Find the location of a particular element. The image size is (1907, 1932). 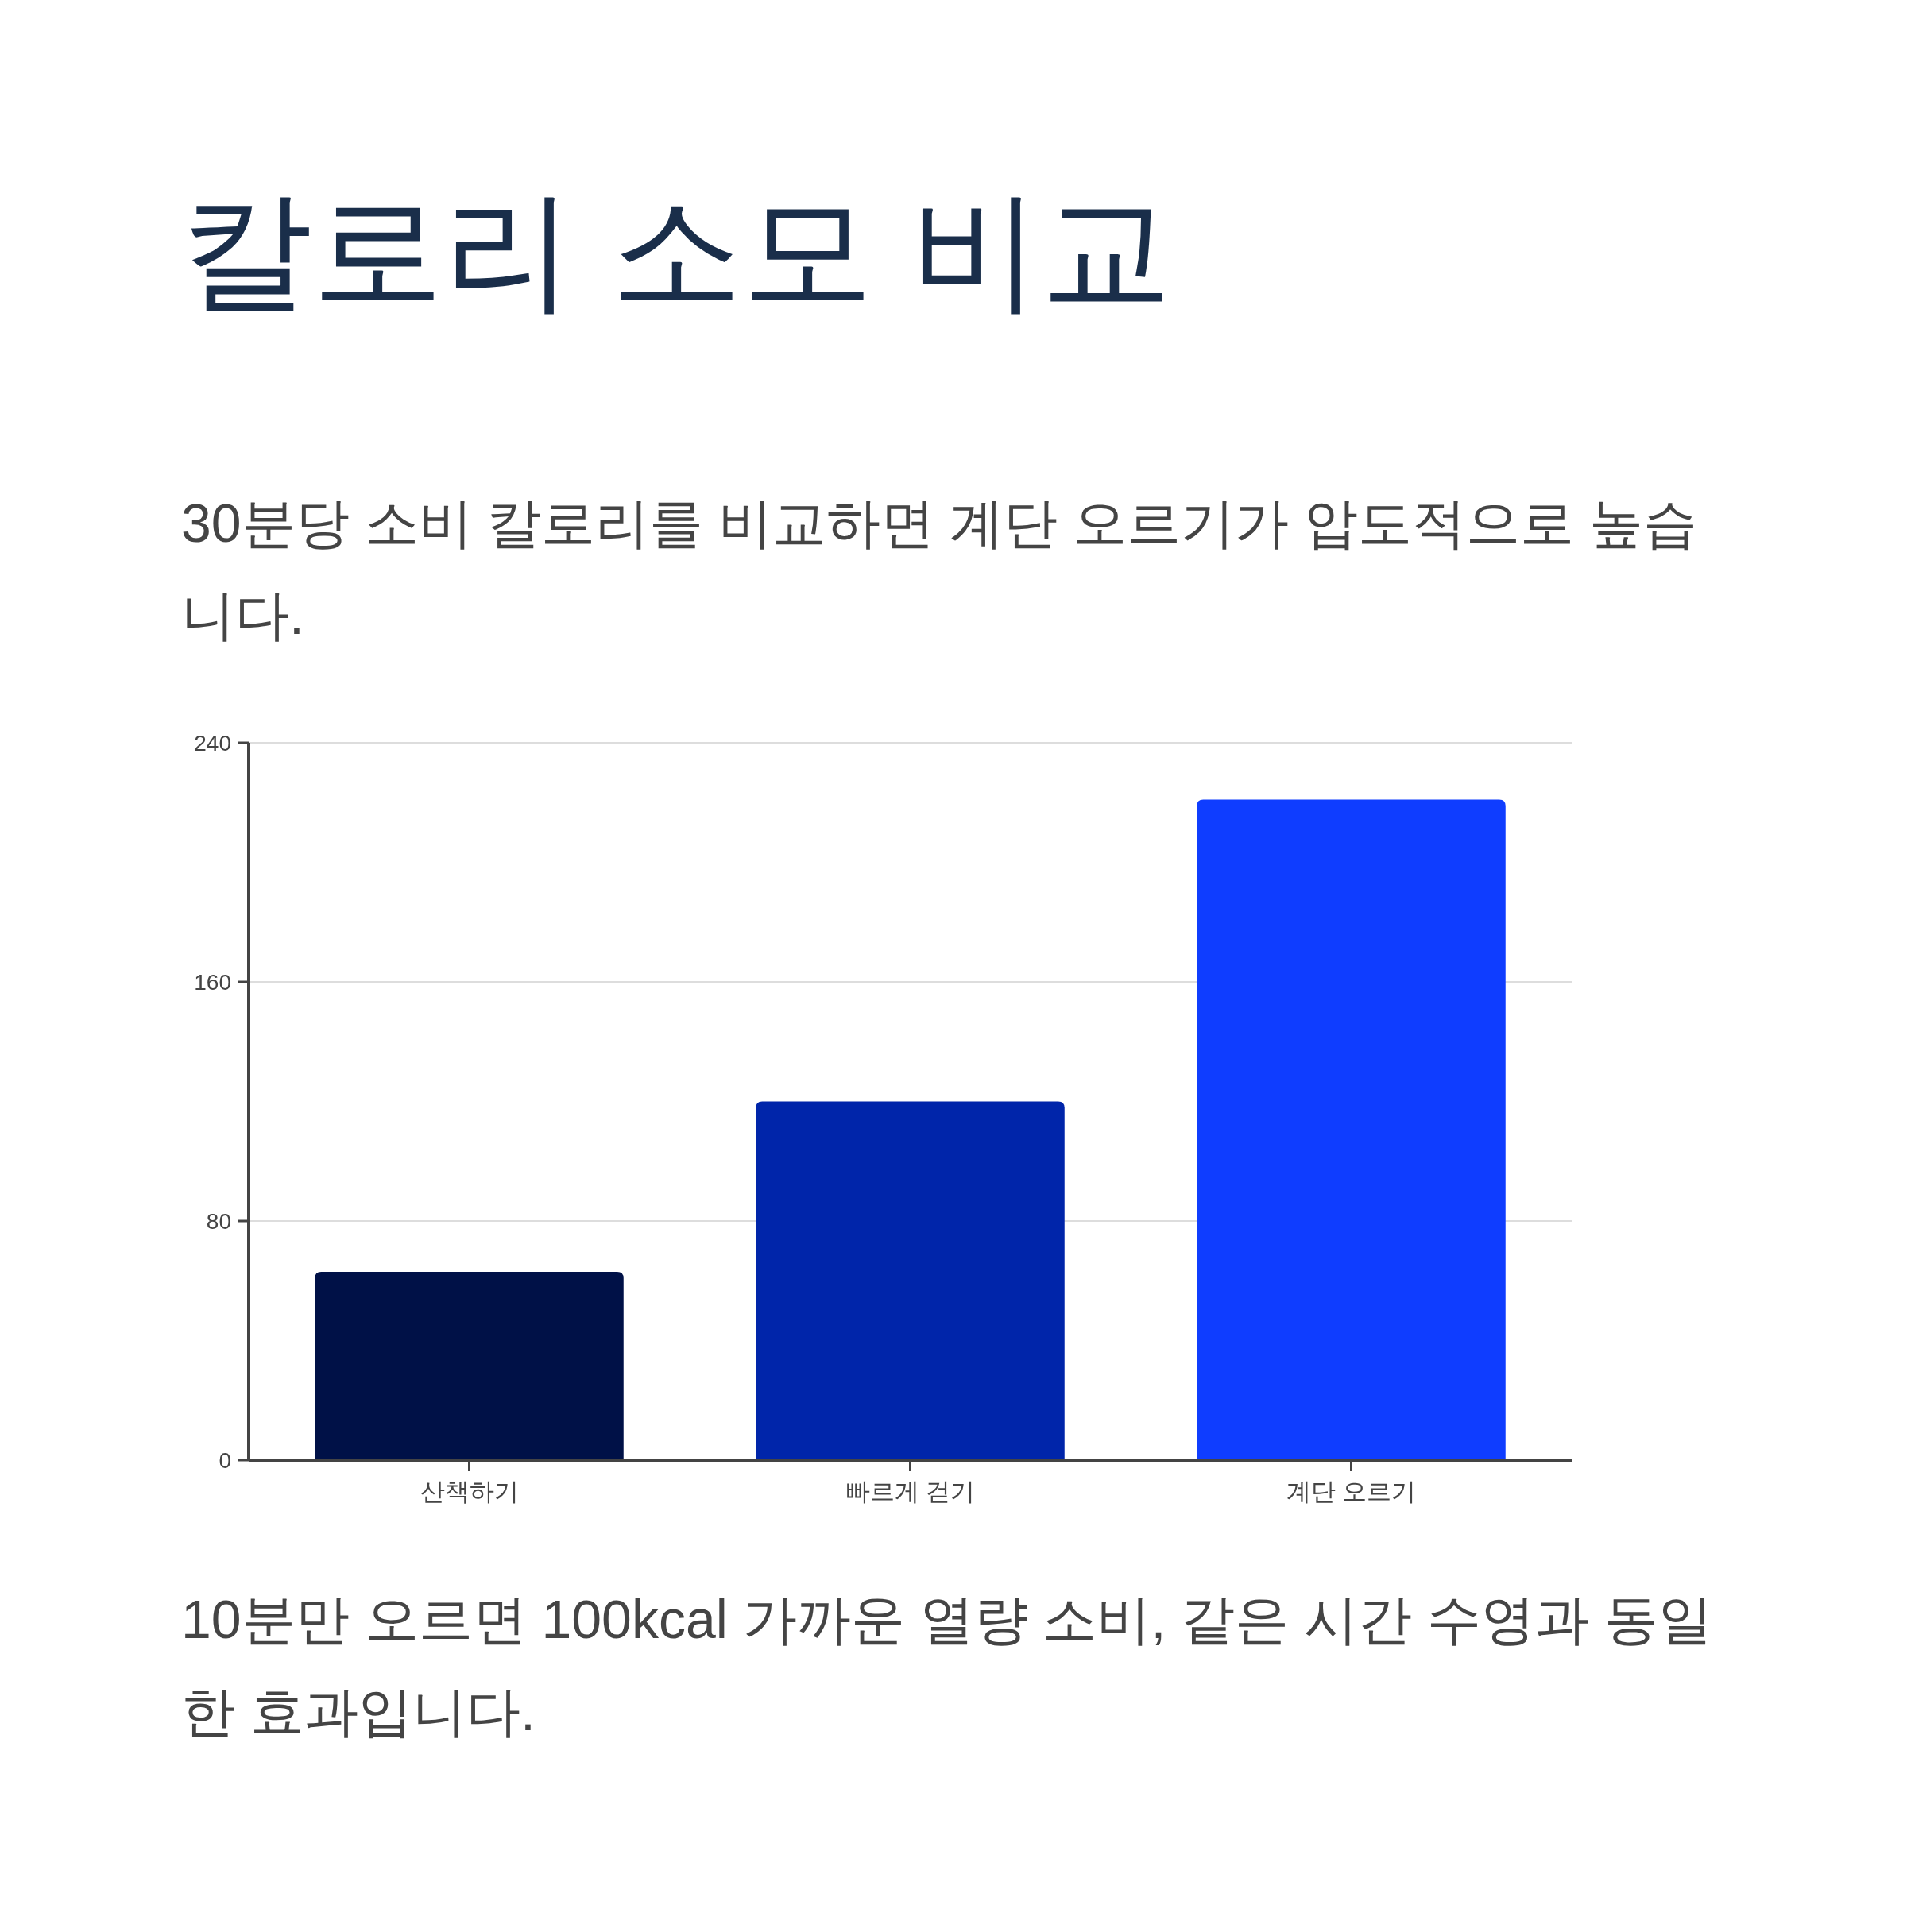

xtick: 산책하기 is located at coordinates (469, 1491).